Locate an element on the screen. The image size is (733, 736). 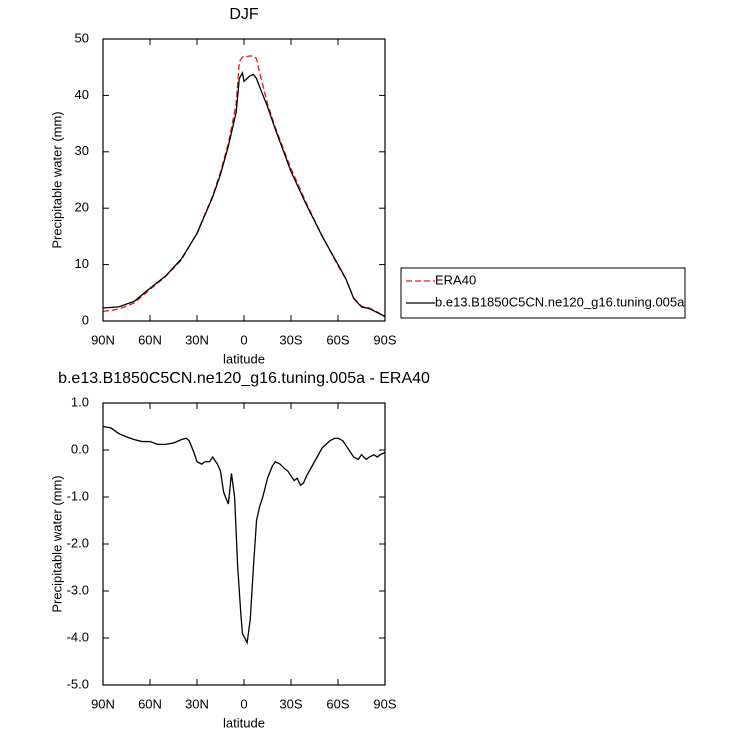
y-tick-label: 40 is located at coordinates (82, 94).